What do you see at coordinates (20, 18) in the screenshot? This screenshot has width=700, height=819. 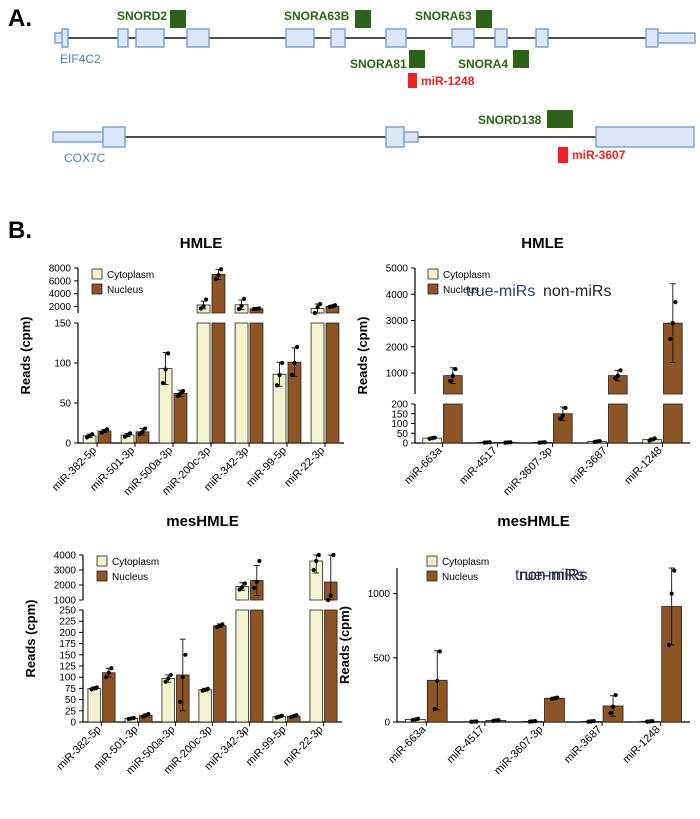 I see `panel-a-label: A.` at bounding box center [20, 18].